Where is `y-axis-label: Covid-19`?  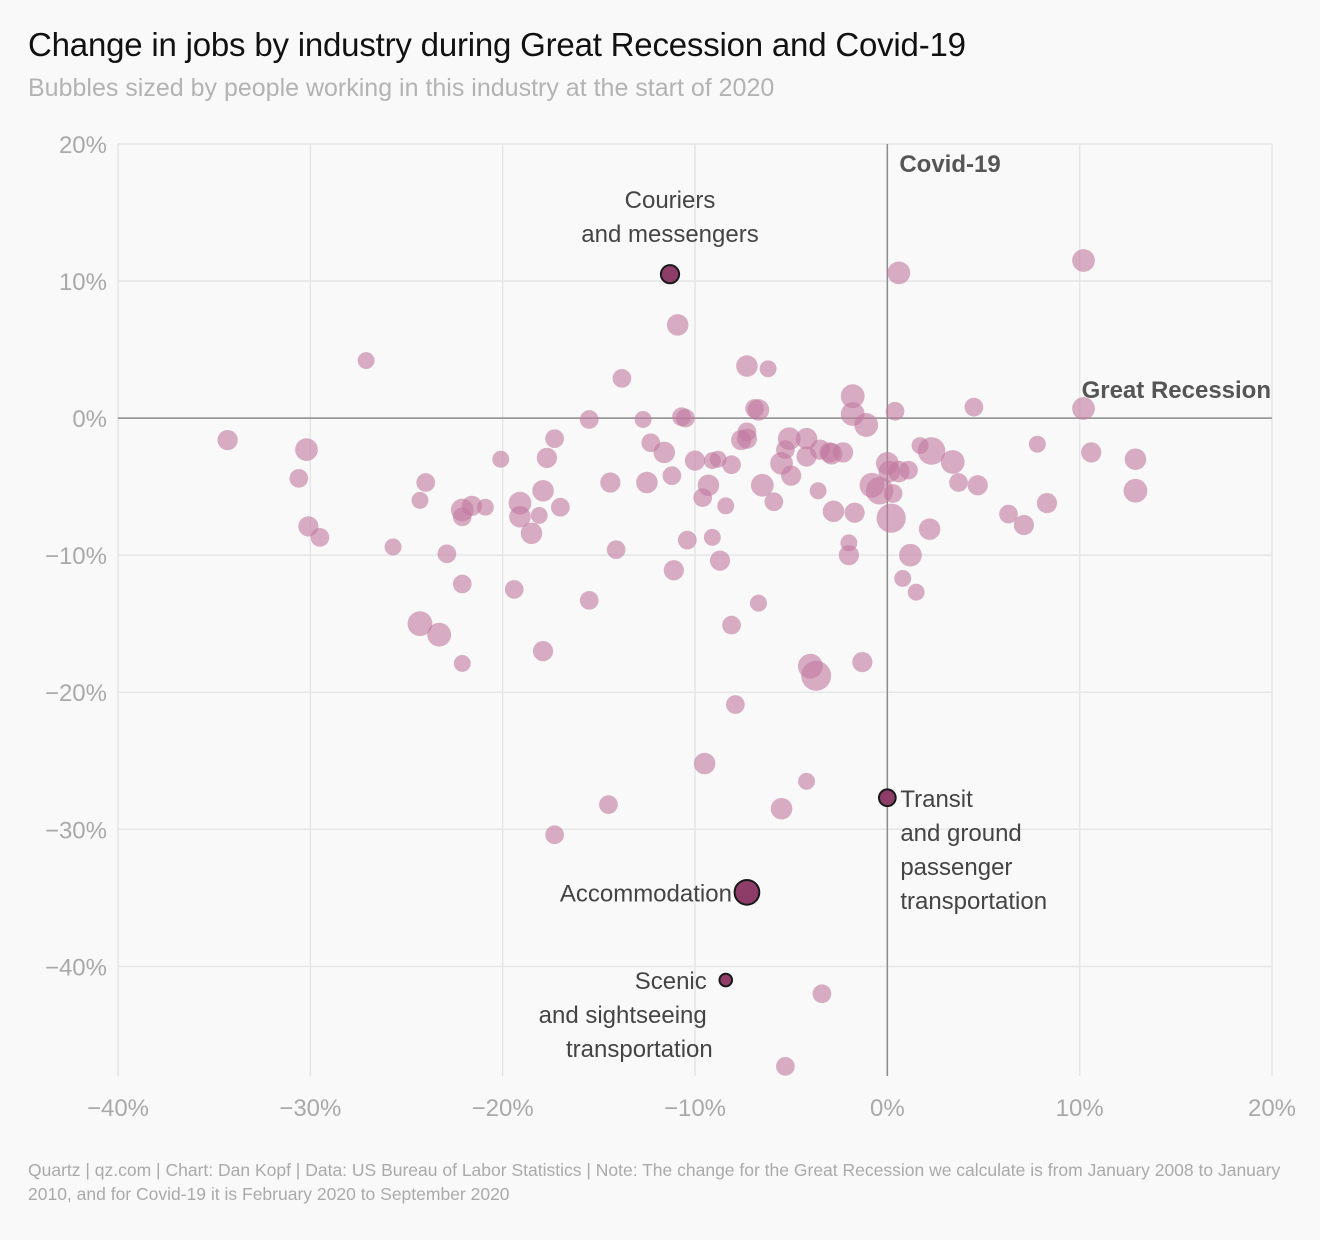
y-axis-label: Covid-19 is located at coordinates (949, 164).